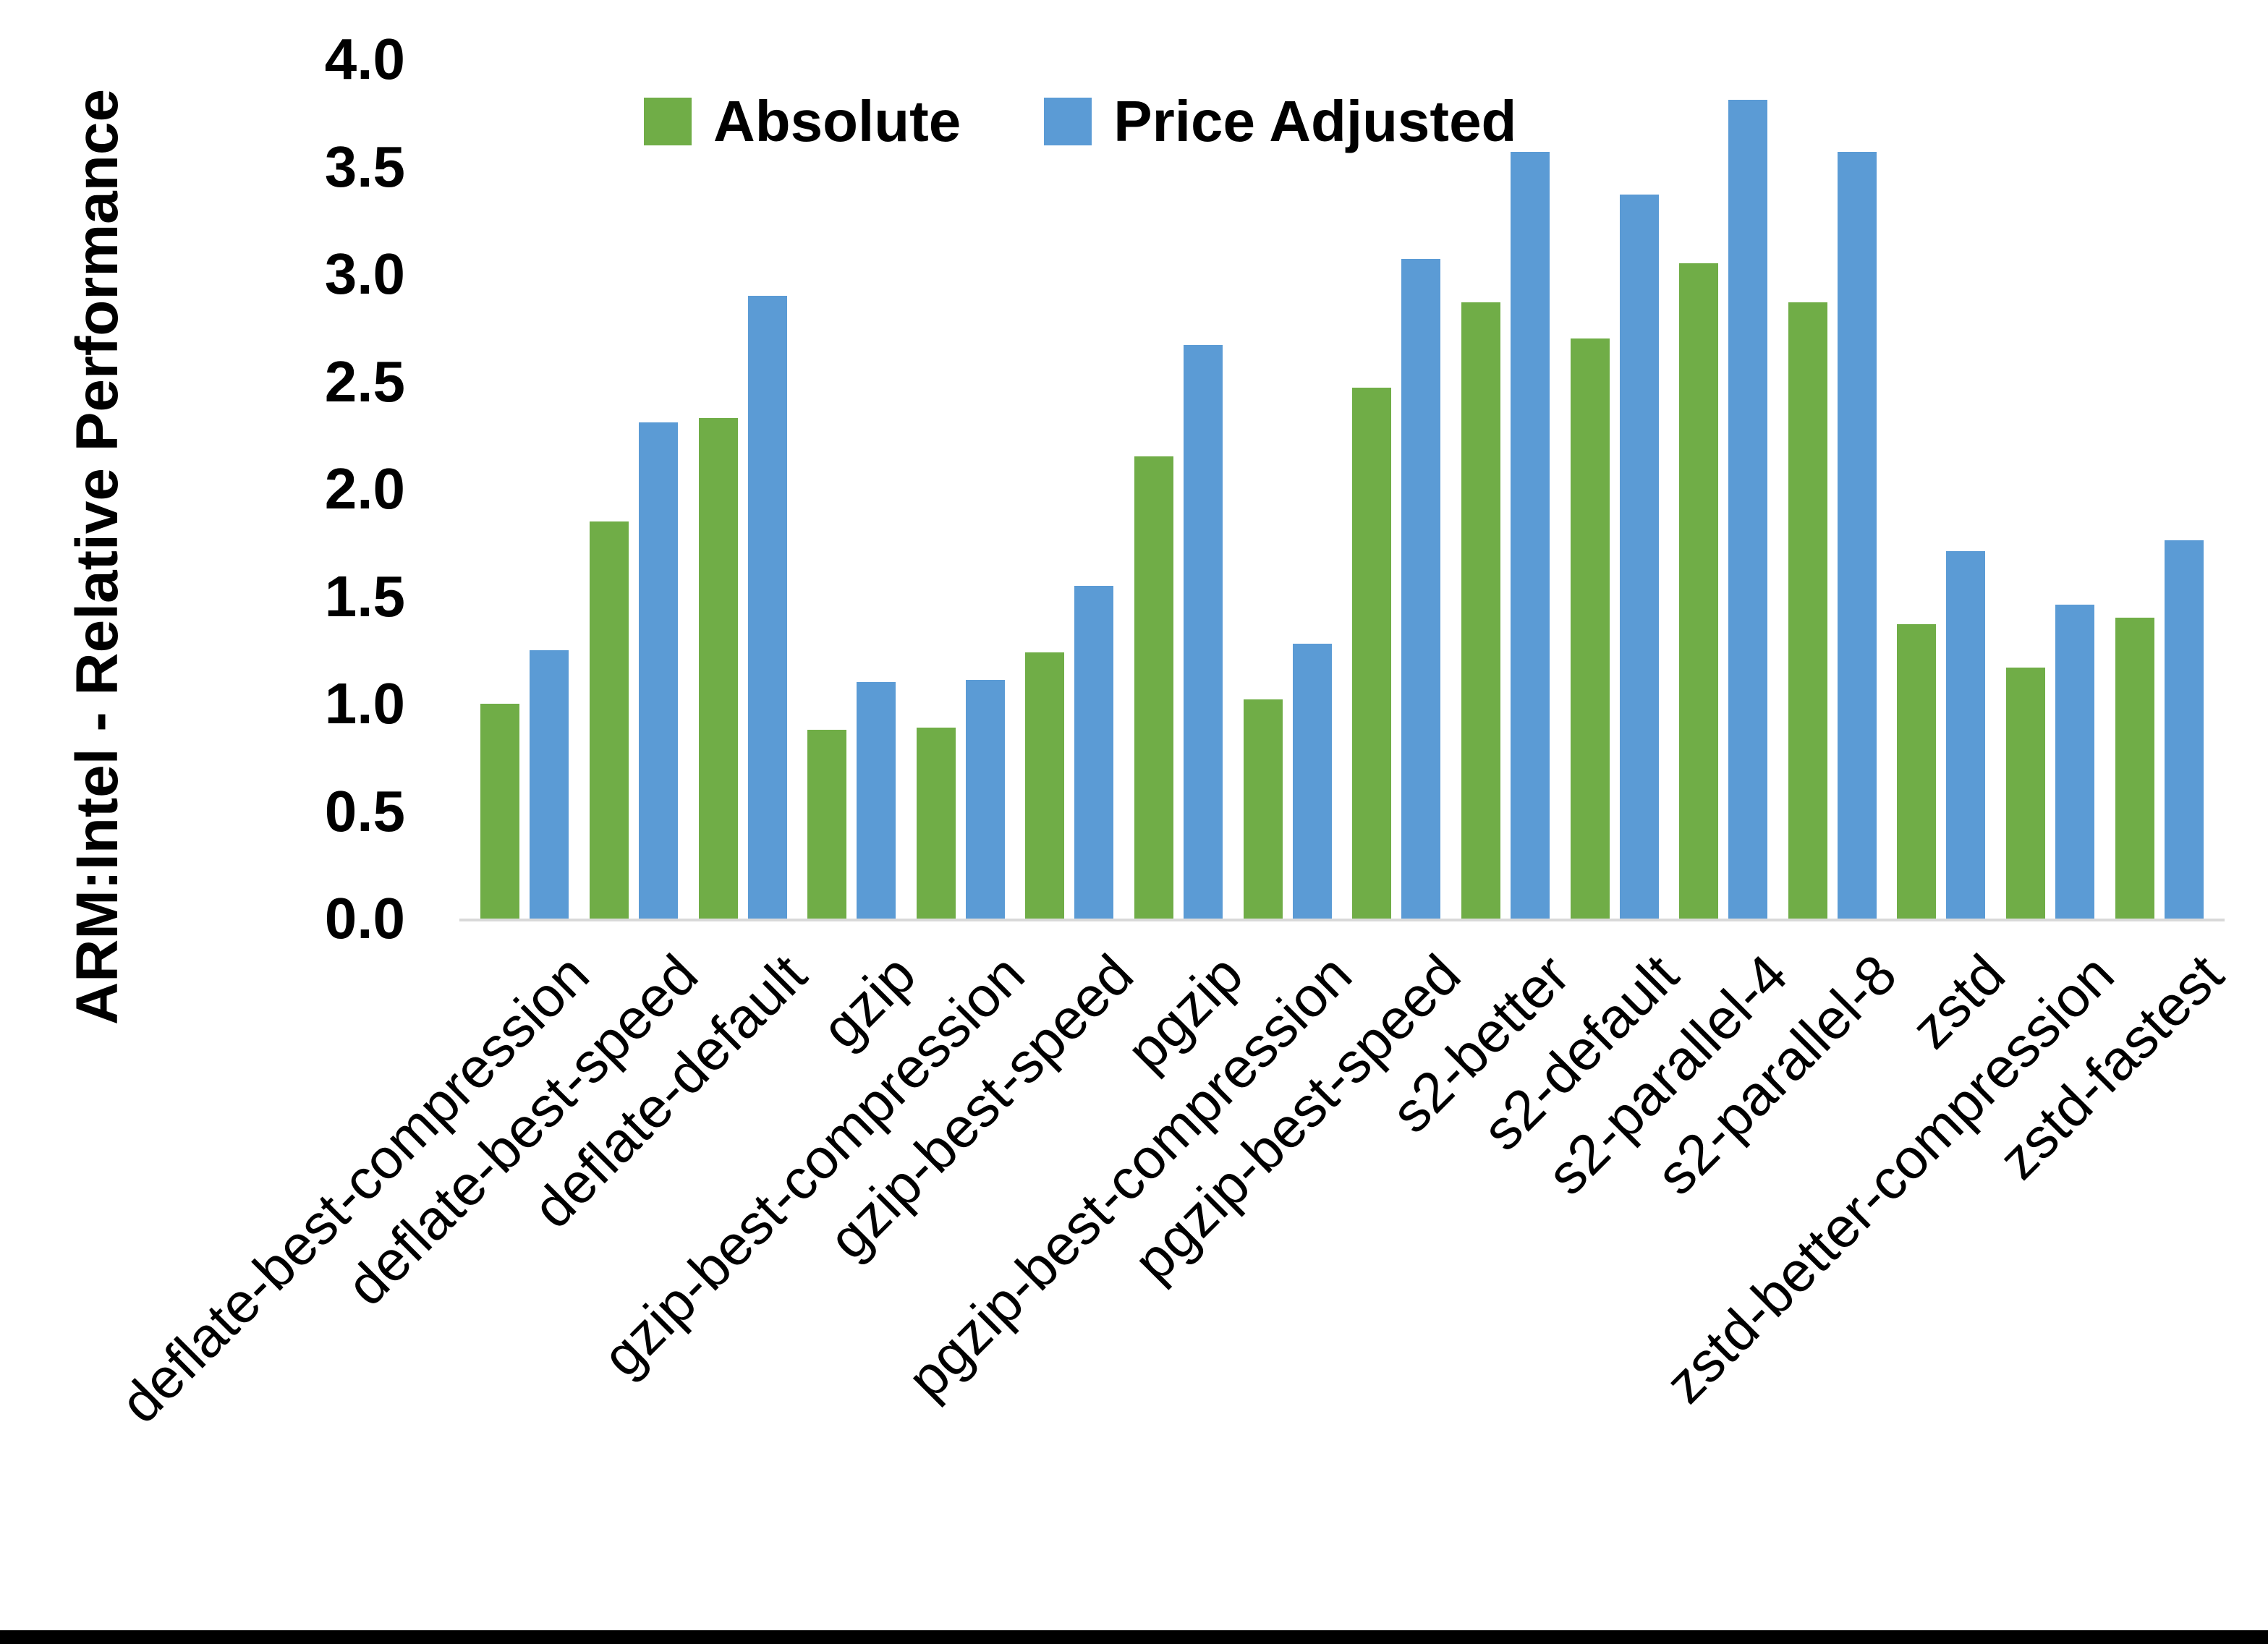 The height and width of the screenshot is (1644, 2268). Describe the element at coordinates (876, 800) in the screenshot. I see `bar-price-adjusted-gzip` at that location.